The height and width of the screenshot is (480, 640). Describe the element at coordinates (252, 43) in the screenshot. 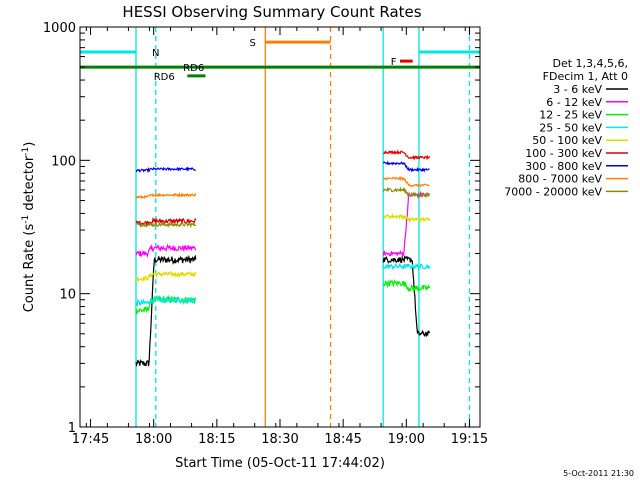

I see `flag-label-s: S` at that location.